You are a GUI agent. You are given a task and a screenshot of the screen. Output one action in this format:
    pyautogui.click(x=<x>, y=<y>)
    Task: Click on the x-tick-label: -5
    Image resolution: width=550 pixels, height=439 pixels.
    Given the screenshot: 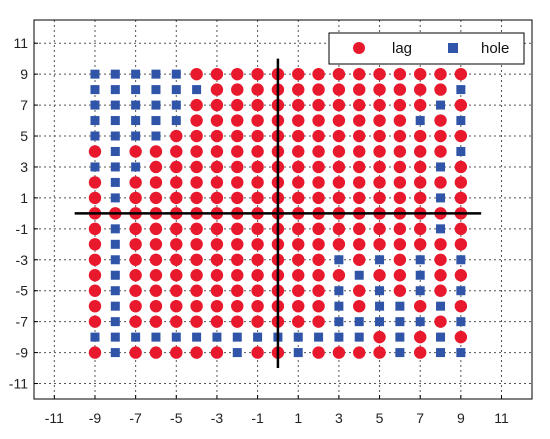 What is the action you would take?
    pyautogui.click(x=176, y=418)
    